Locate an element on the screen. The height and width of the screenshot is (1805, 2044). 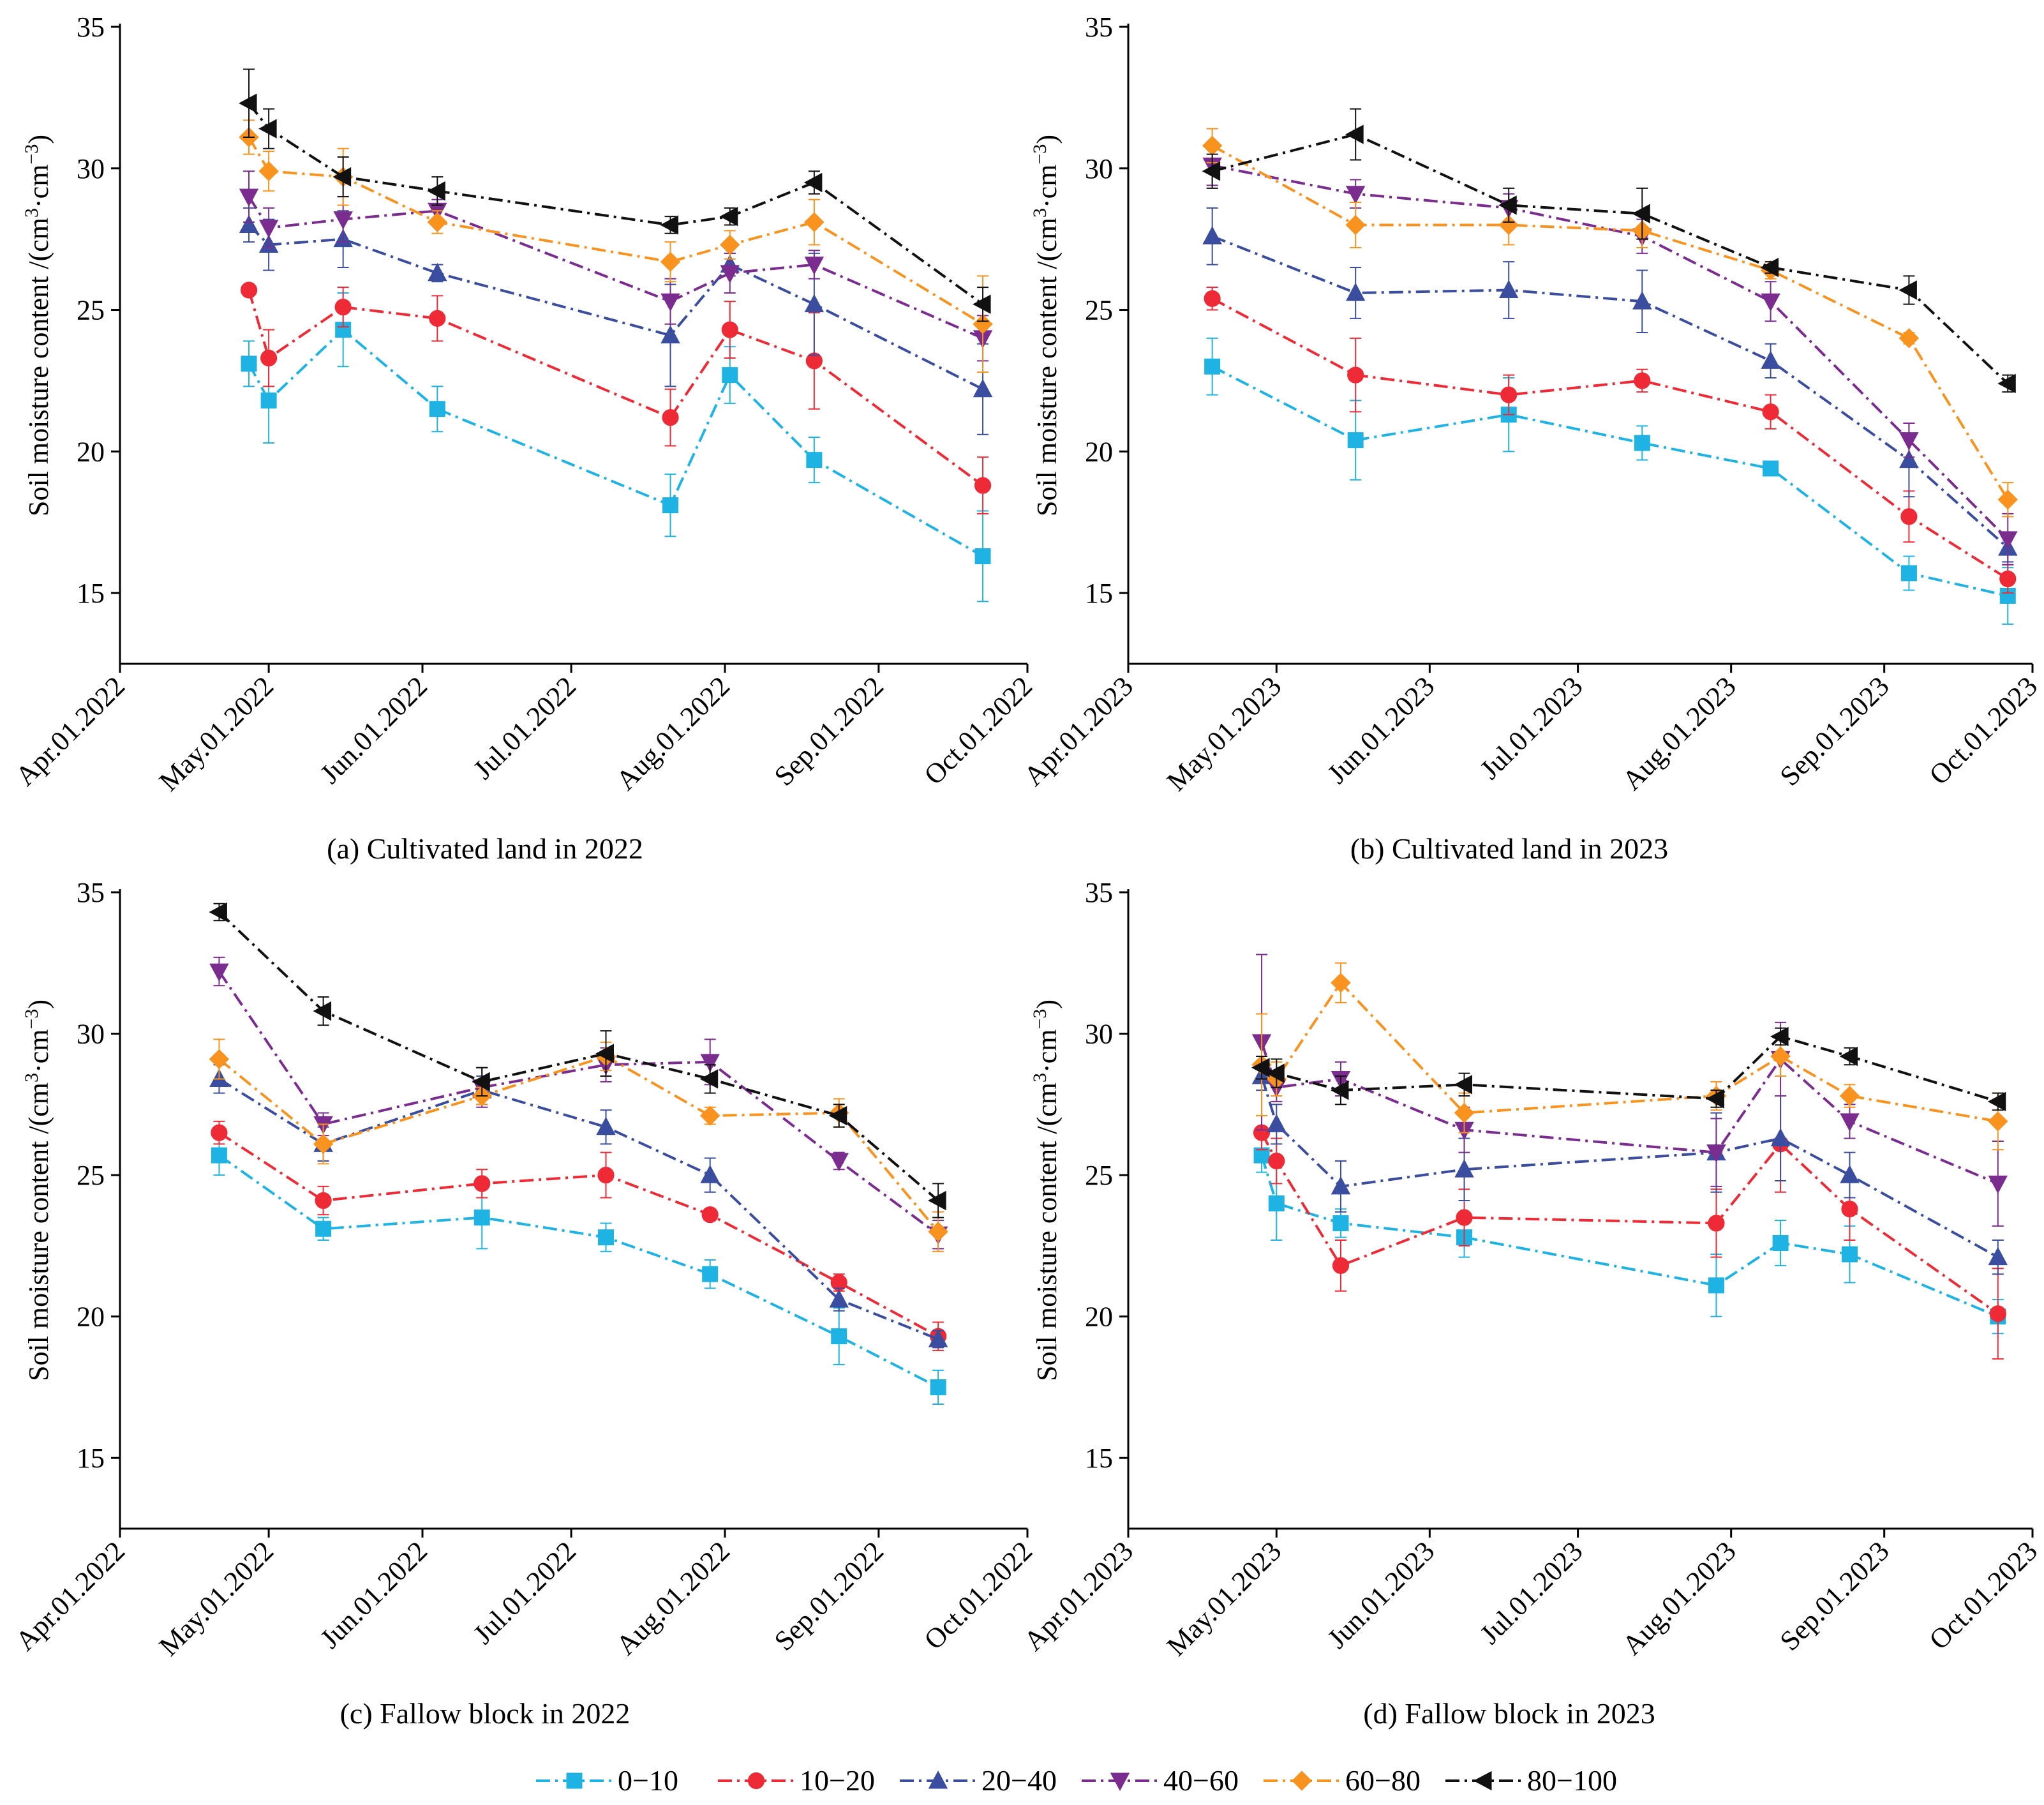
series-10−20 is located at coordinates (1629, 1227).